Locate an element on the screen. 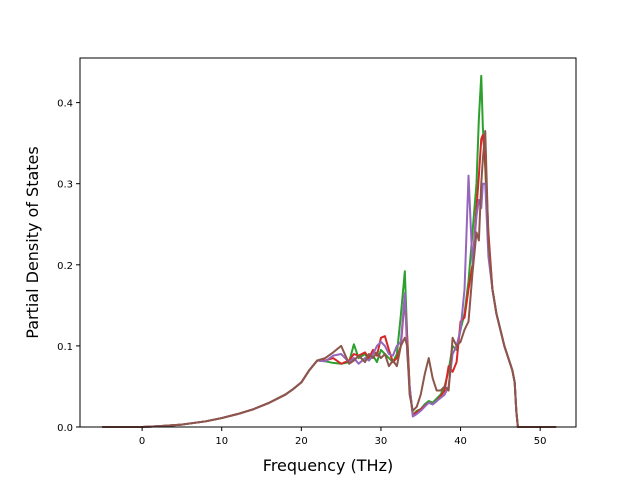 This screenshot has width=640, height=480. y-tick-label: 0.1 is located at coordinates (65, 347).